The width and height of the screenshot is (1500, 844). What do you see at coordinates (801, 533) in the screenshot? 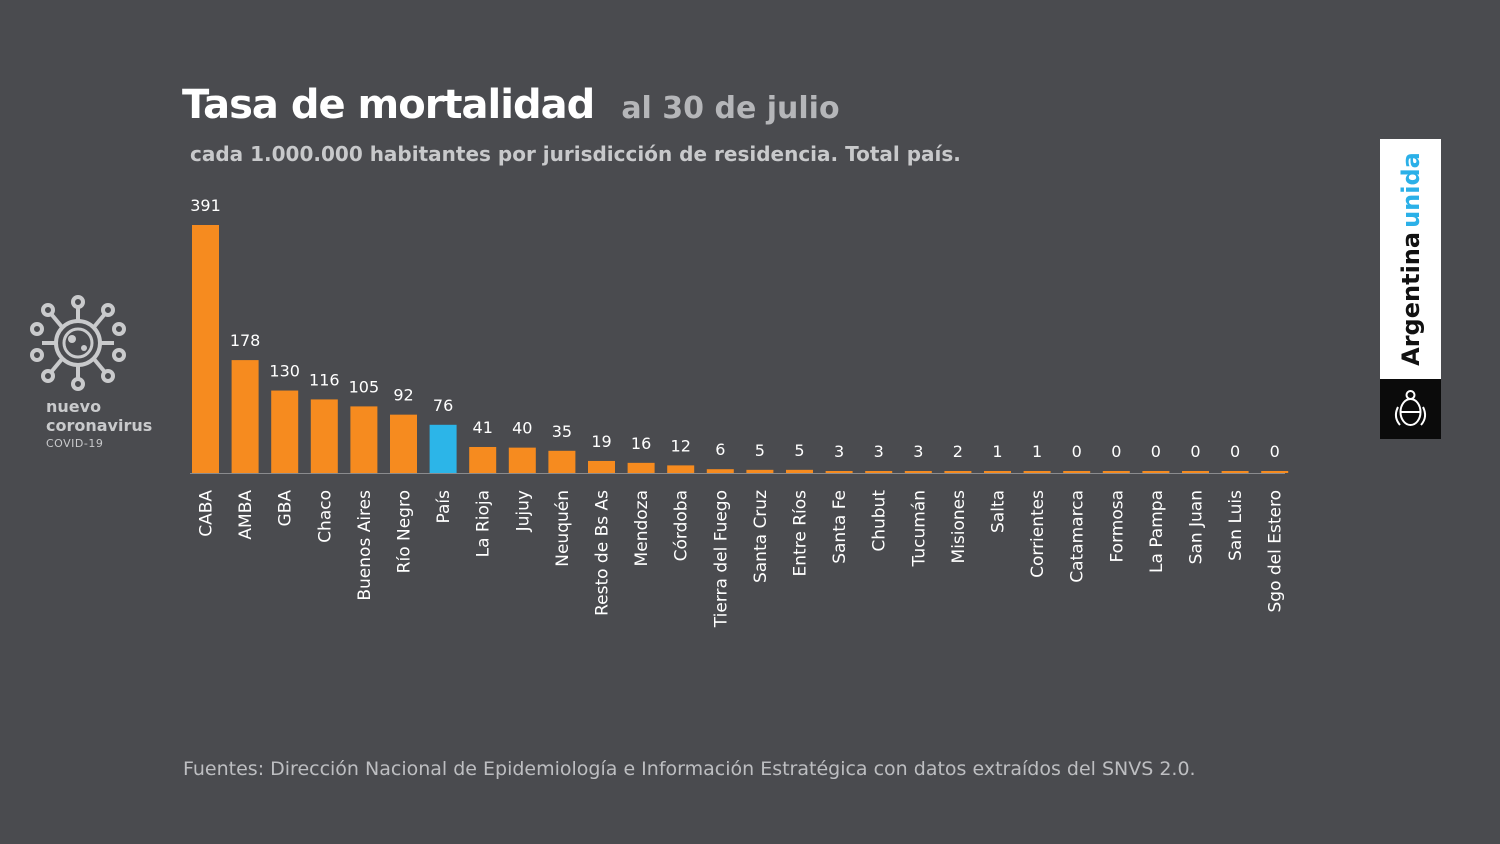
I see `tick-label-15: Entre Ríos` at bounding box center [801, 533].